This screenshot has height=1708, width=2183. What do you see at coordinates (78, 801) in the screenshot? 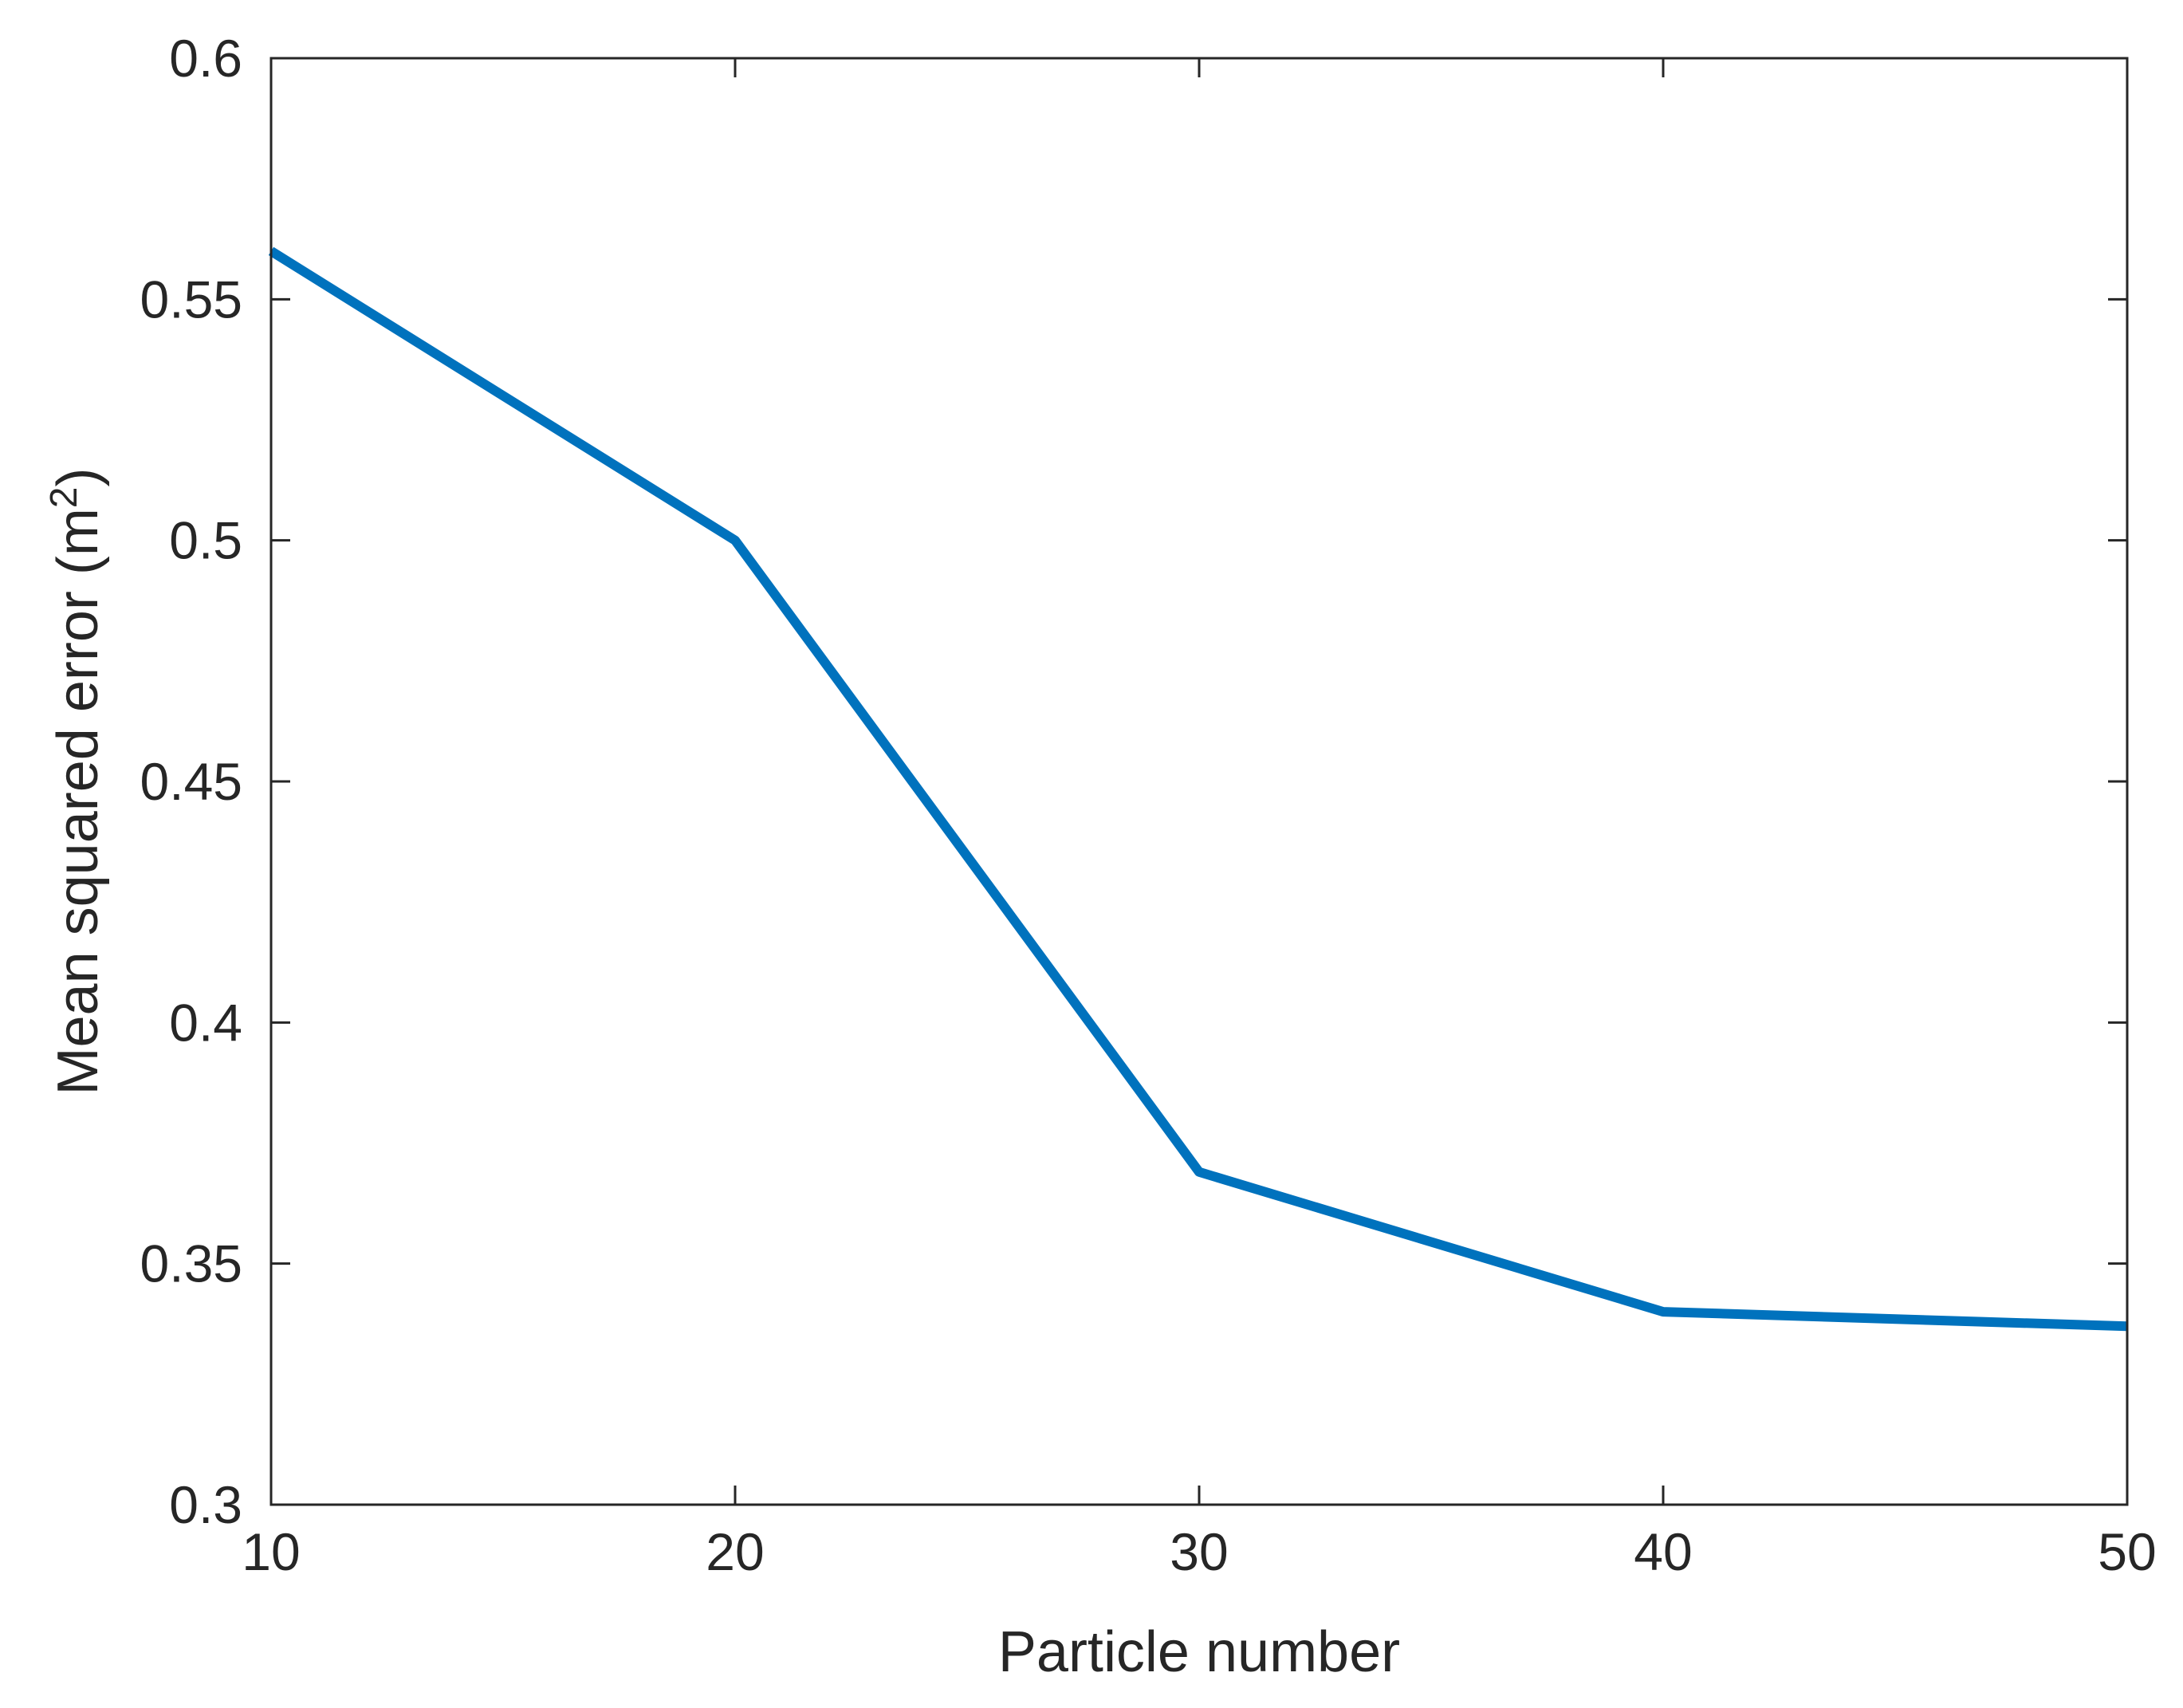
I see `y-axis-label-main: Mean squared error (m` at bounding box center [78, 801].